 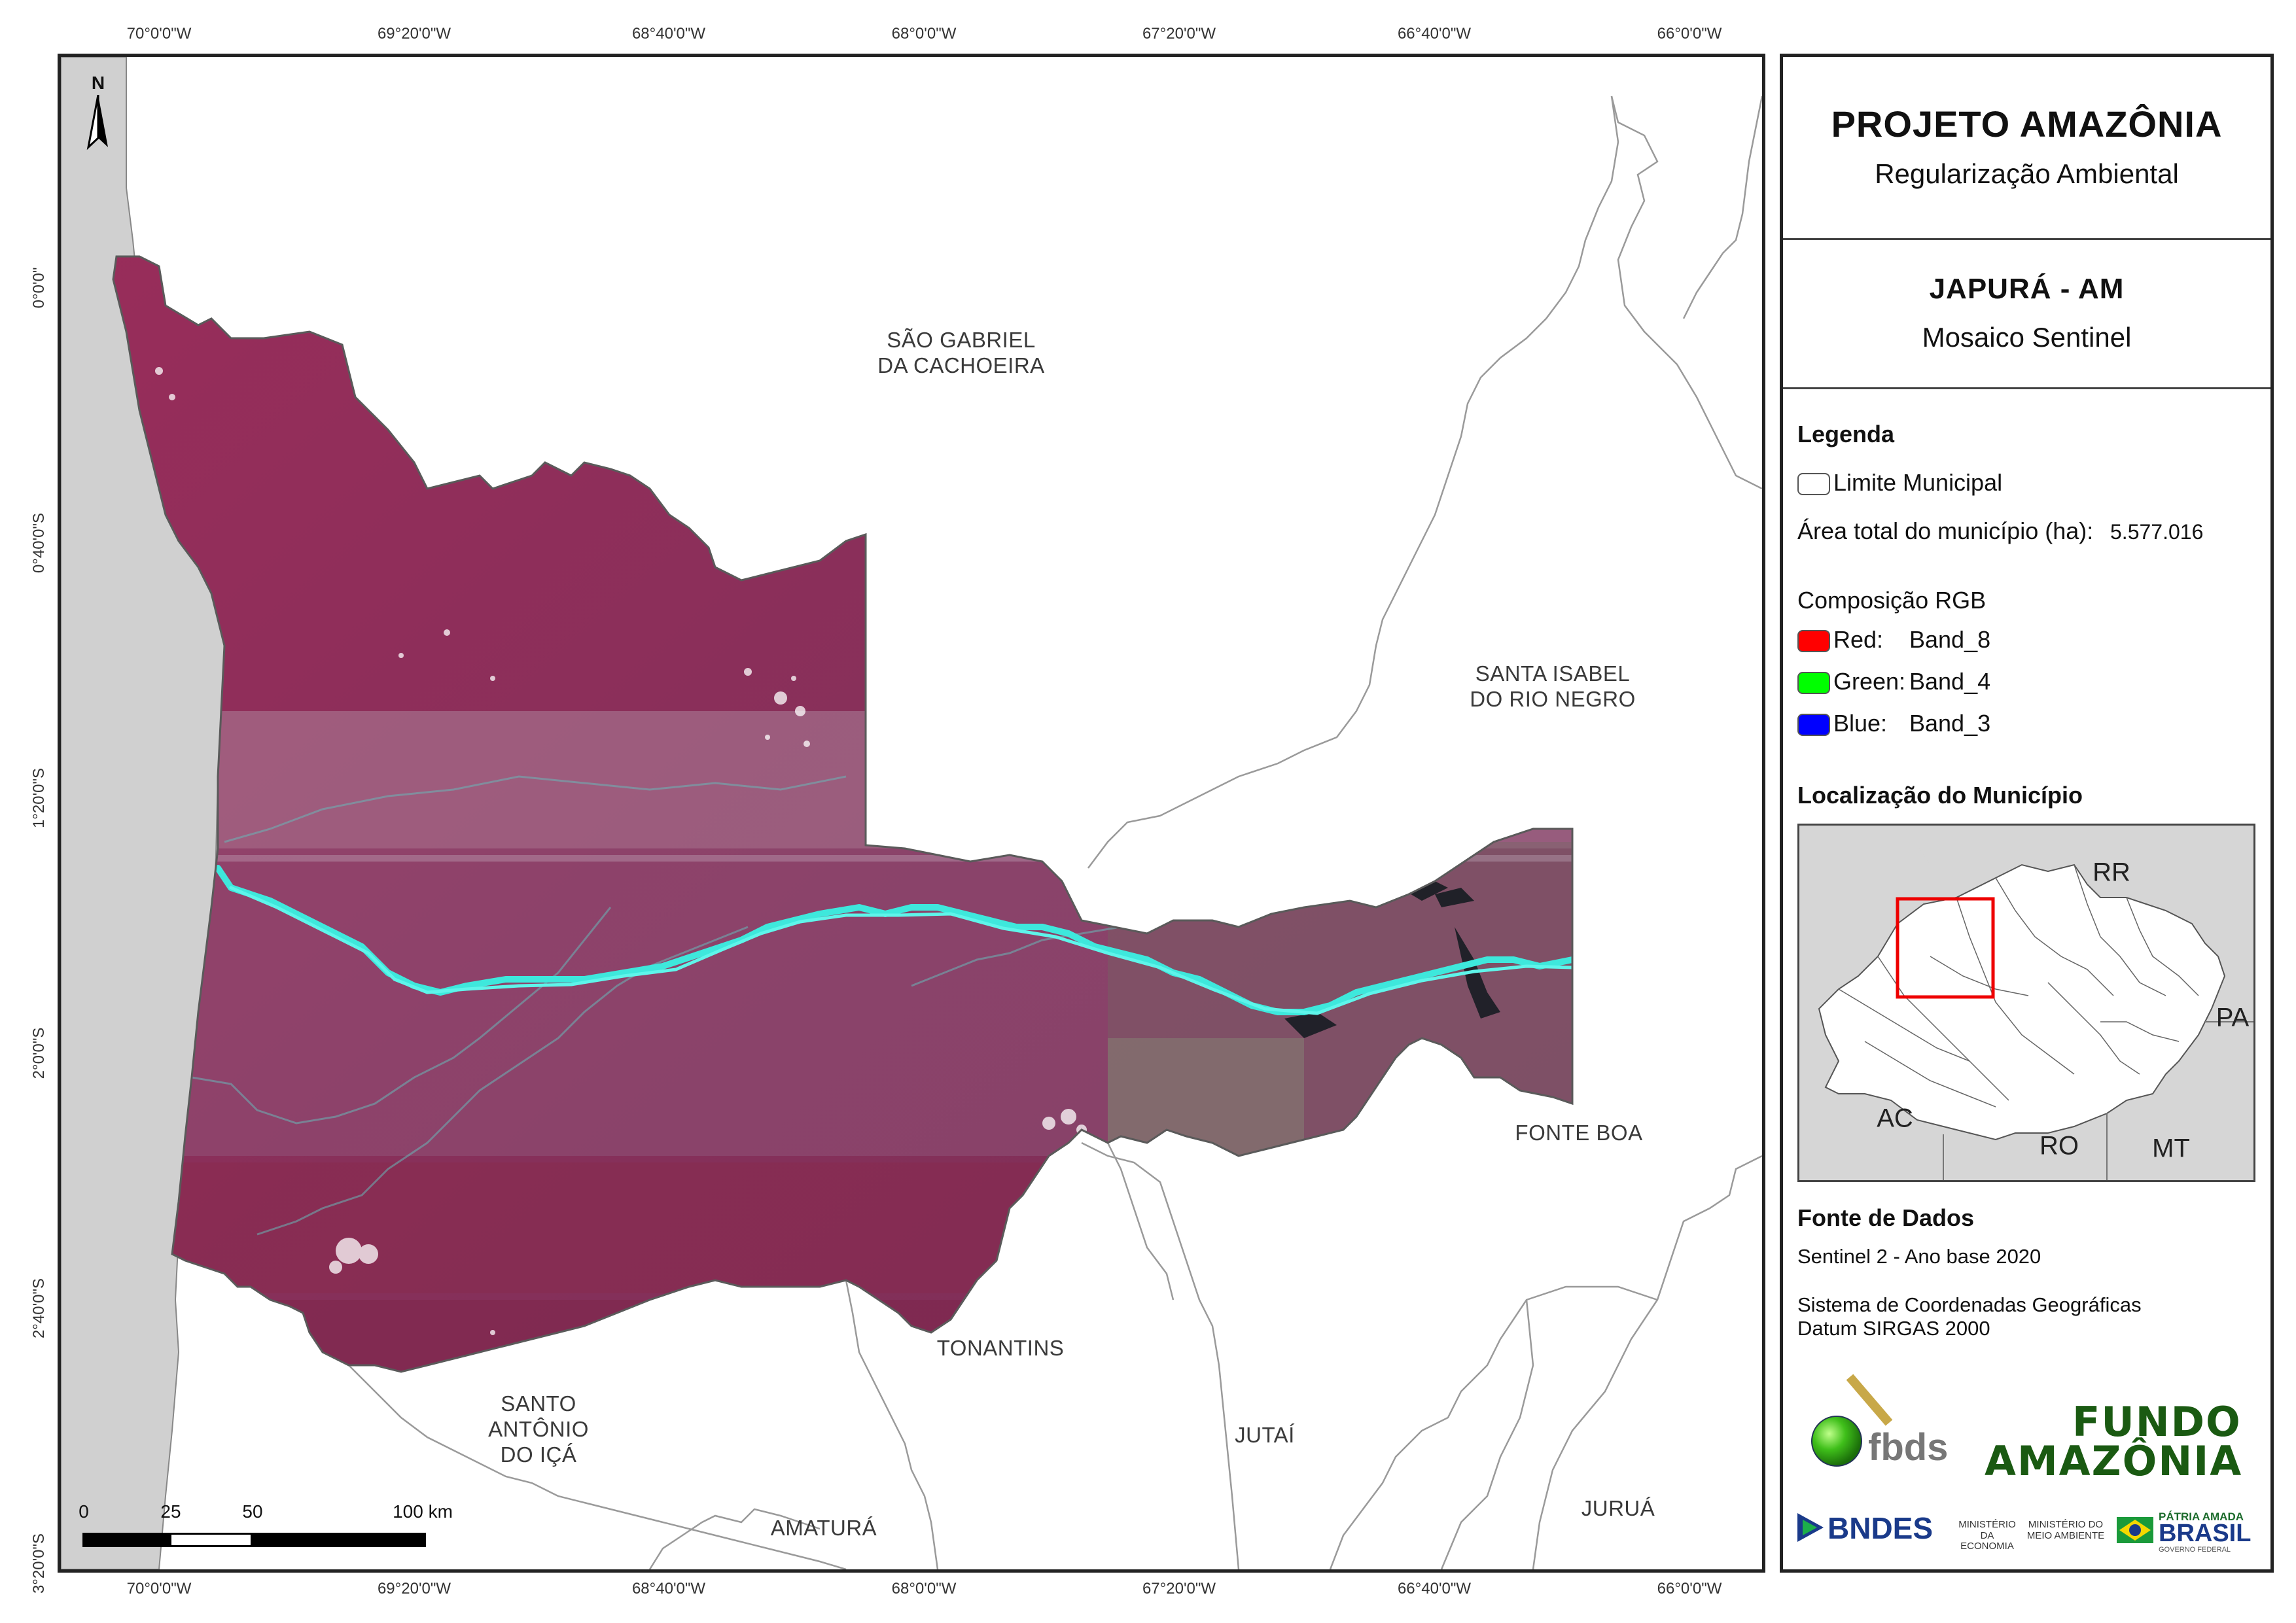 What do you see at coordinates (1813, 683) in the screenshot?
I see `green-swatch` at bounding box center [1813, 683].